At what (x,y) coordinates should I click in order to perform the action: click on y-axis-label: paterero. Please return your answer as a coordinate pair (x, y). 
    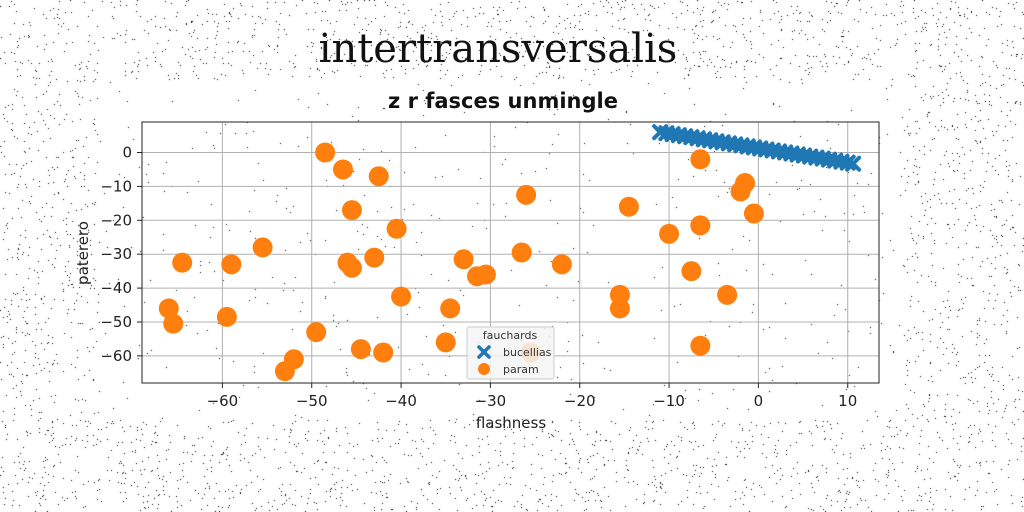
    Looking at the image, I should click on (83, 253).